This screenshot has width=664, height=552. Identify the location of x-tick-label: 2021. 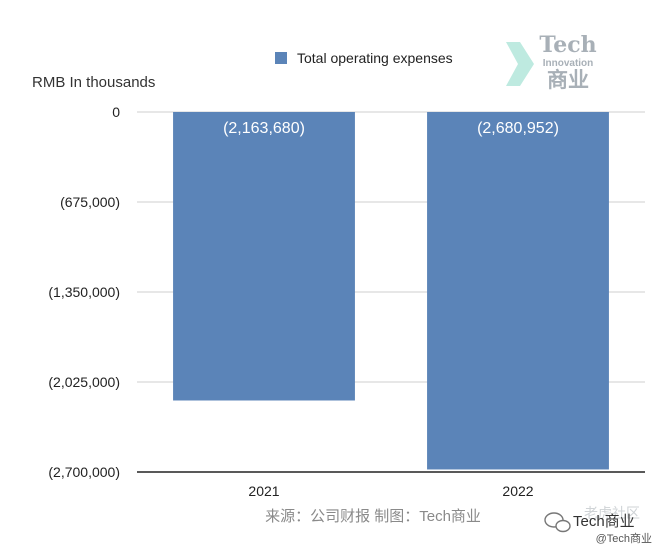
(263, 491).